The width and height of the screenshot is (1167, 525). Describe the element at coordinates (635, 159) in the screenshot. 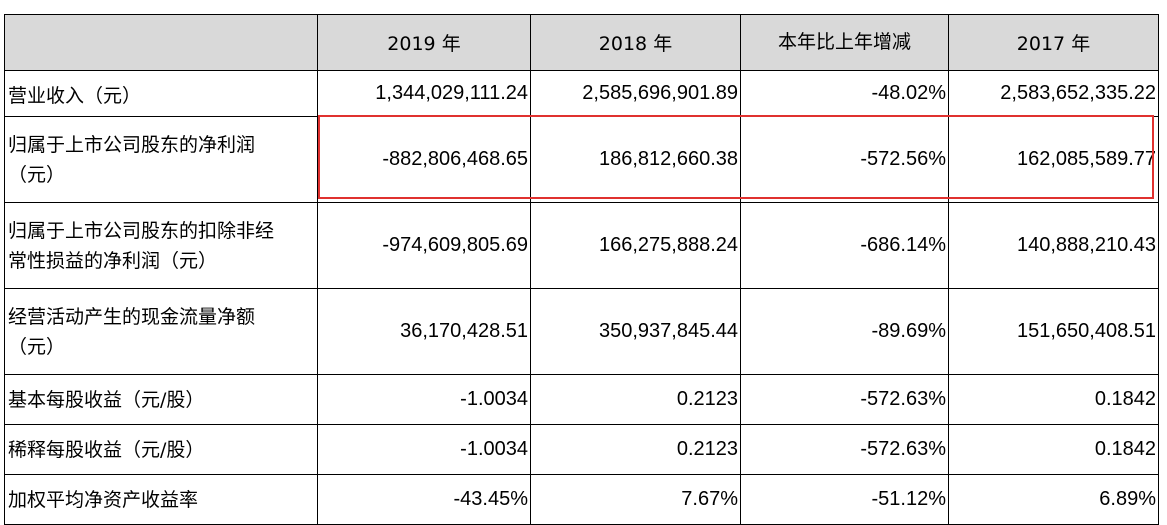

I see `cell-2018: 186,812,660.38` at that location.